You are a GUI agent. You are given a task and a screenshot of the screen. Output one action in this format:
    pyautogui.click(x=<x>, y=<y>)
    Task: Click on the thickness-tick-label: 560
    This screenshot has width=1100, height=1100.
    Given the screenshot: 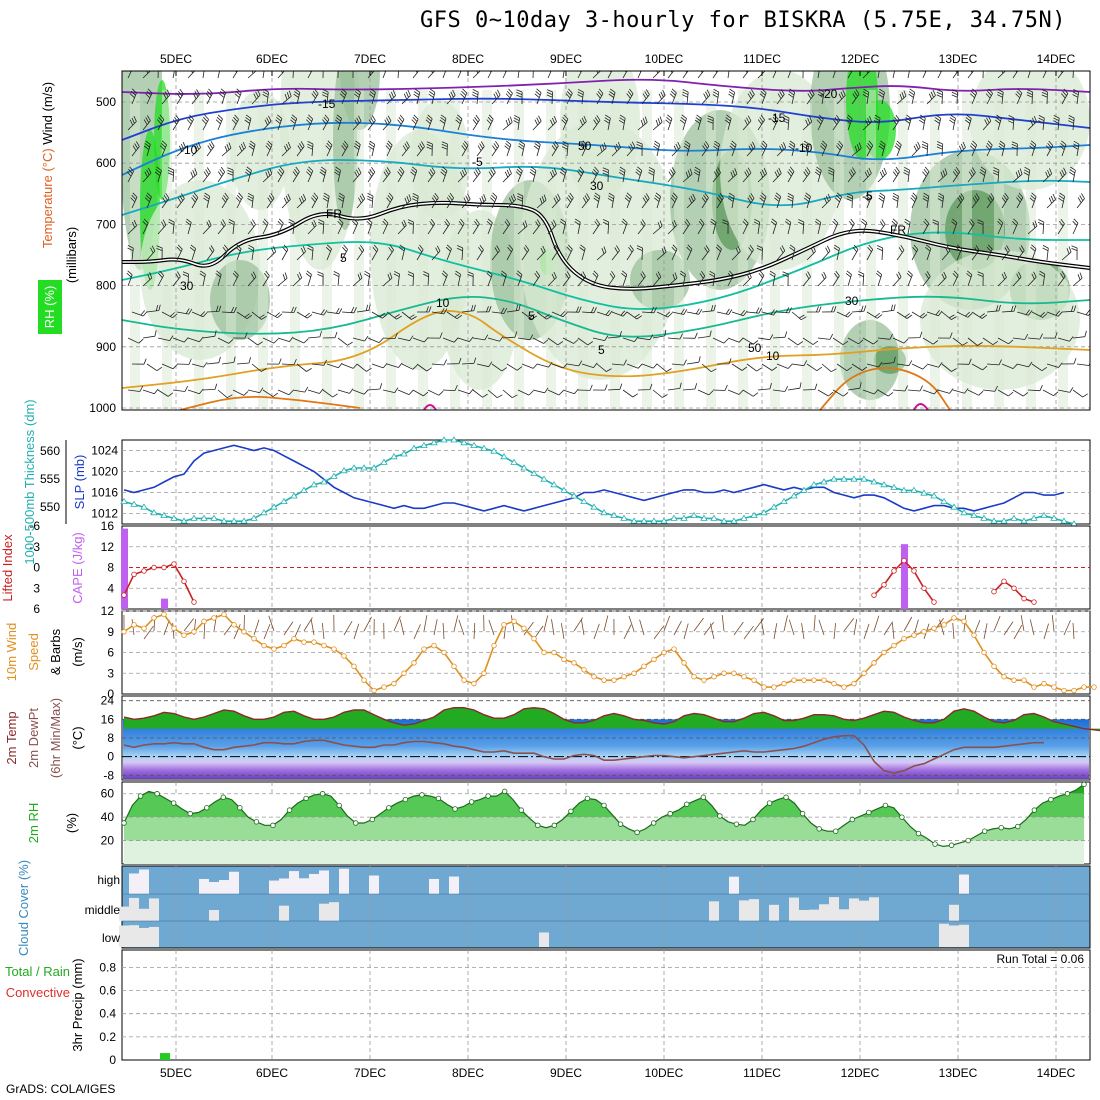 What is the action you would take?
    pyautogui.click(x=50, y=451)
    